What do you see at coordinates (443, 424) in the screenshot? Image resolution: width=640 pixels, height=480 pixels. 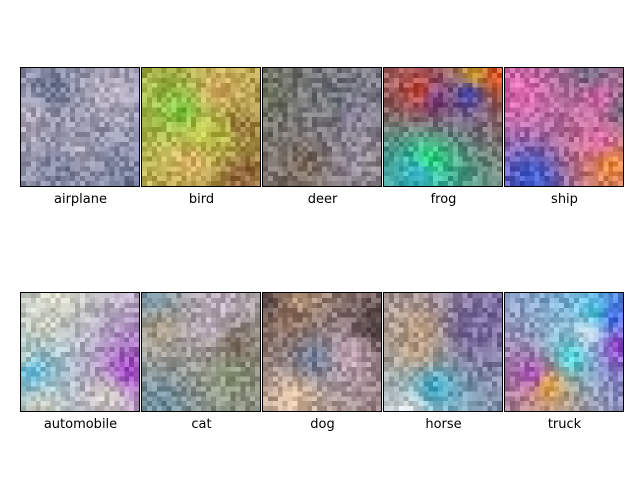 I see `caption-horse: horse` at bounding box center [443, 424].